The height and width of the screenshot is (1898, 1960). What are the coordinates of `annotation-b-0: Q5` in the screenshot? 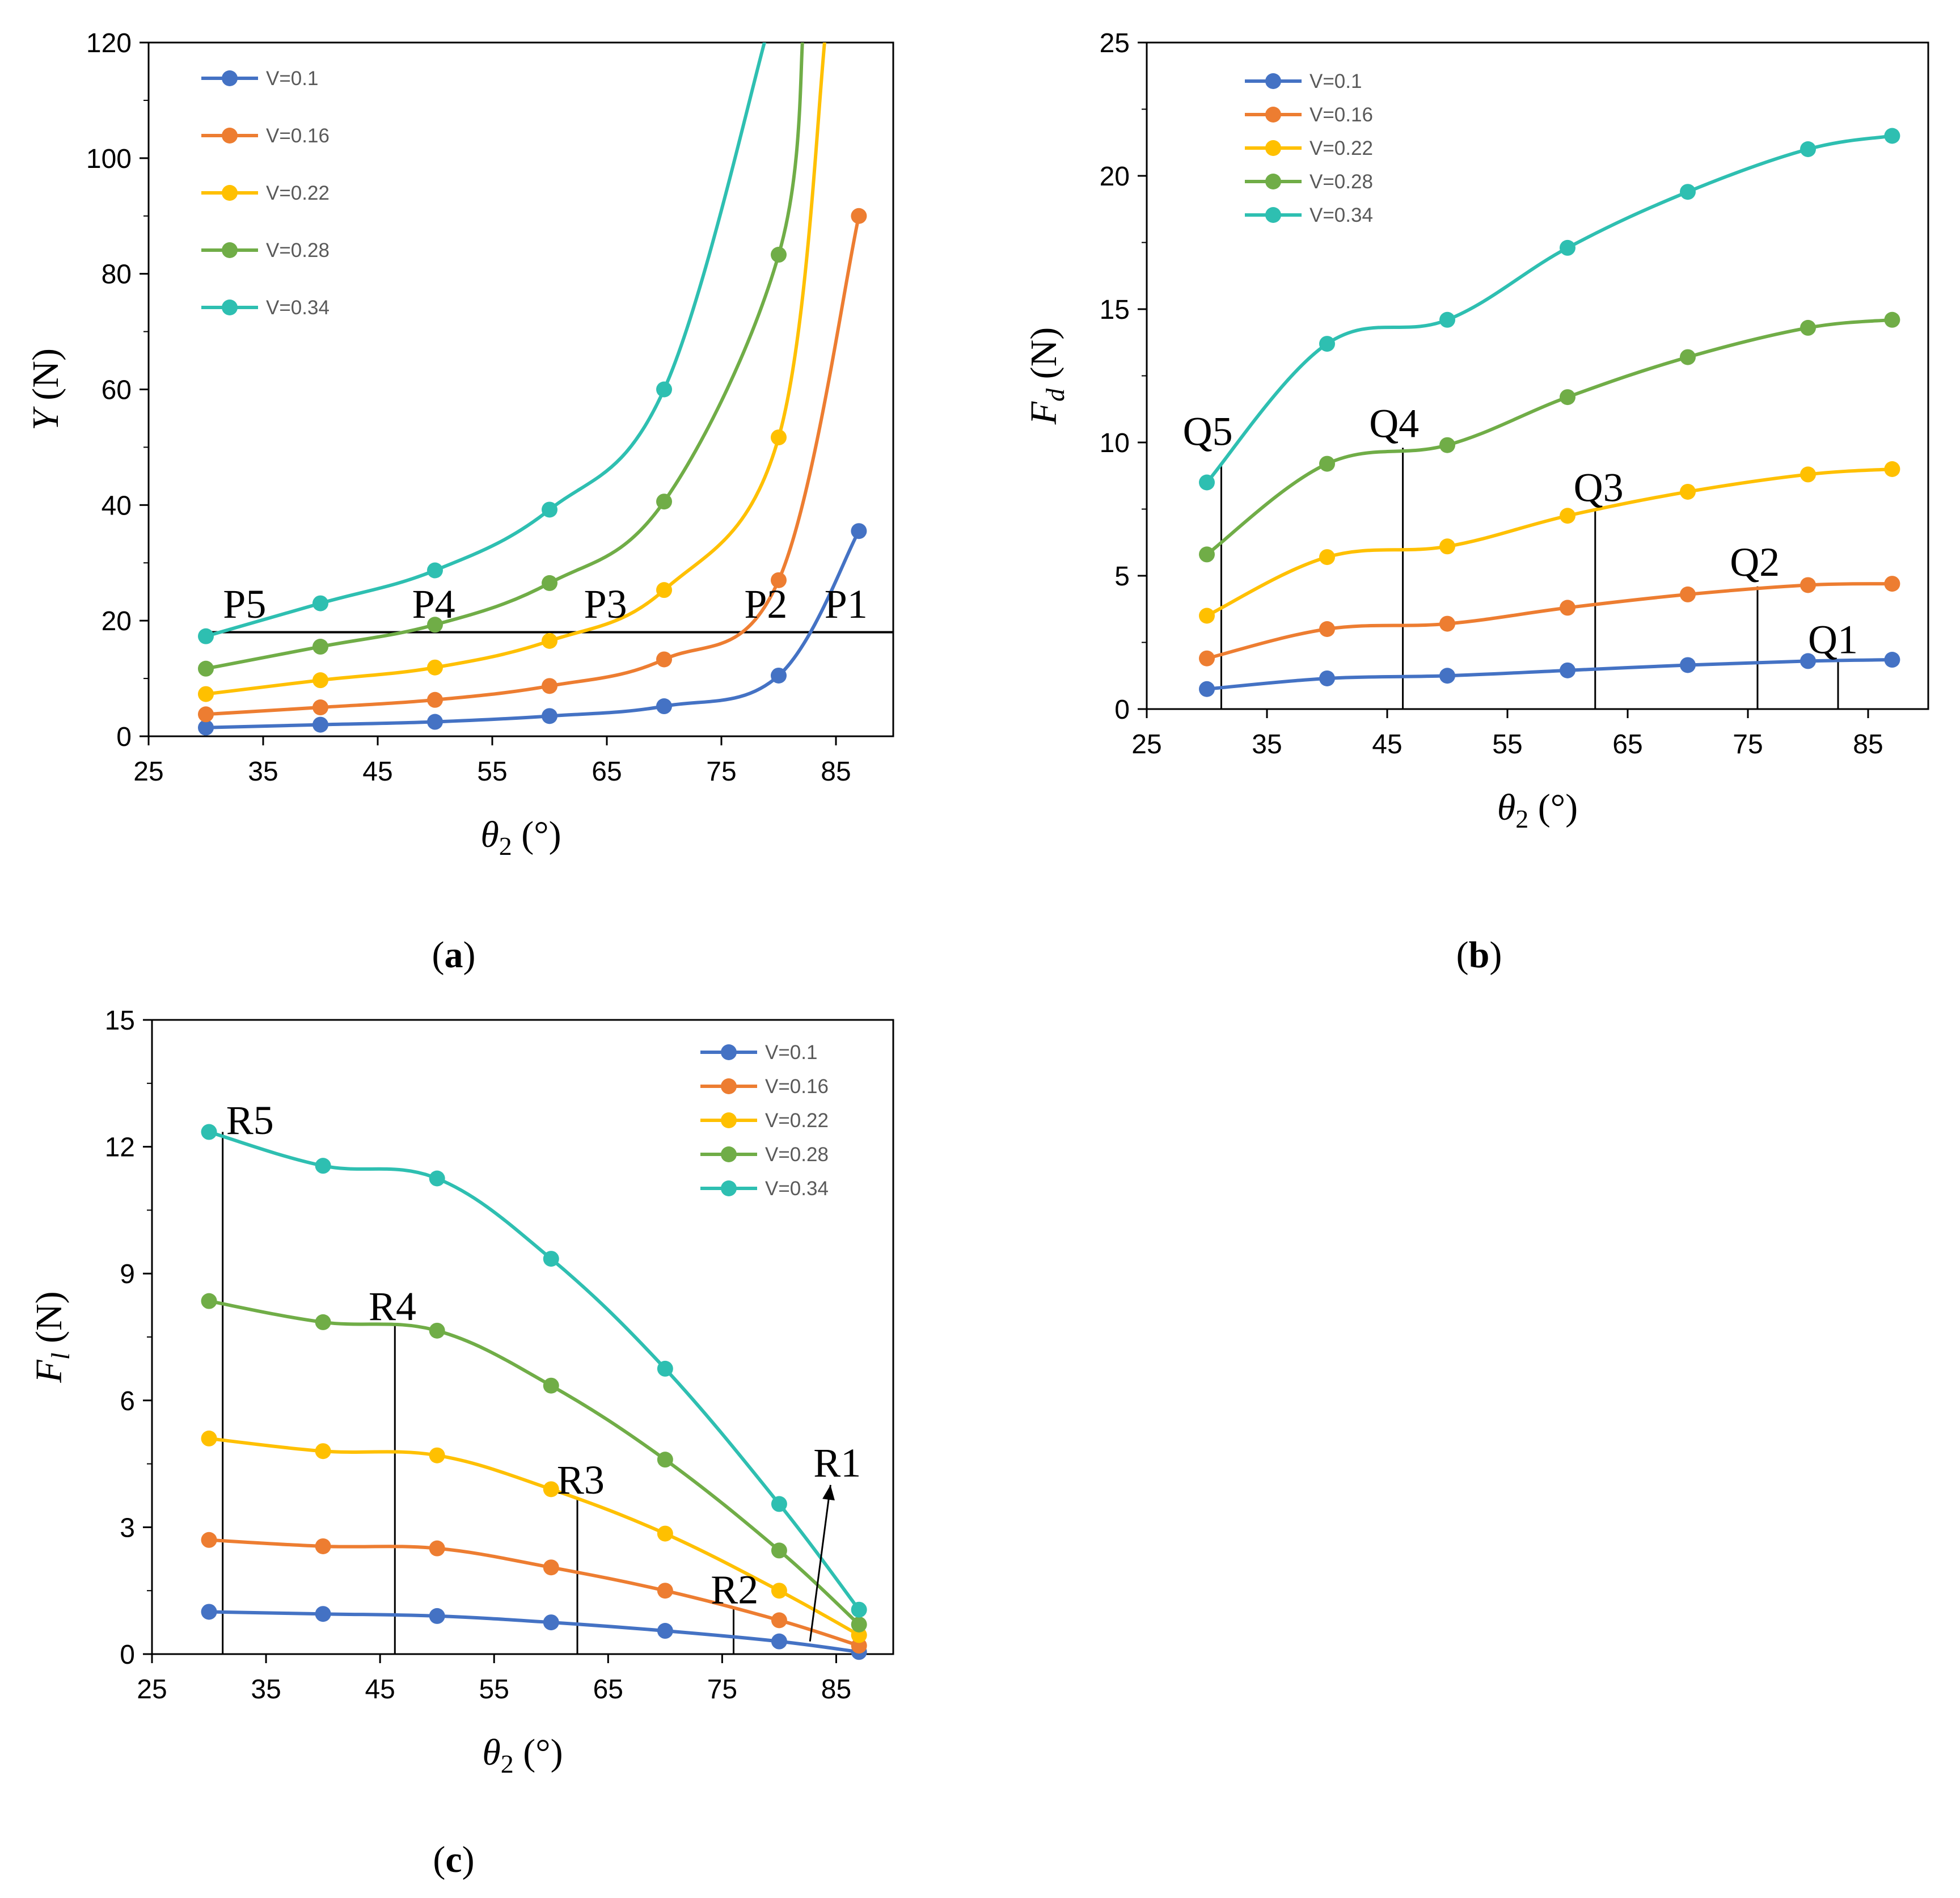 It's located at (1208, 431).